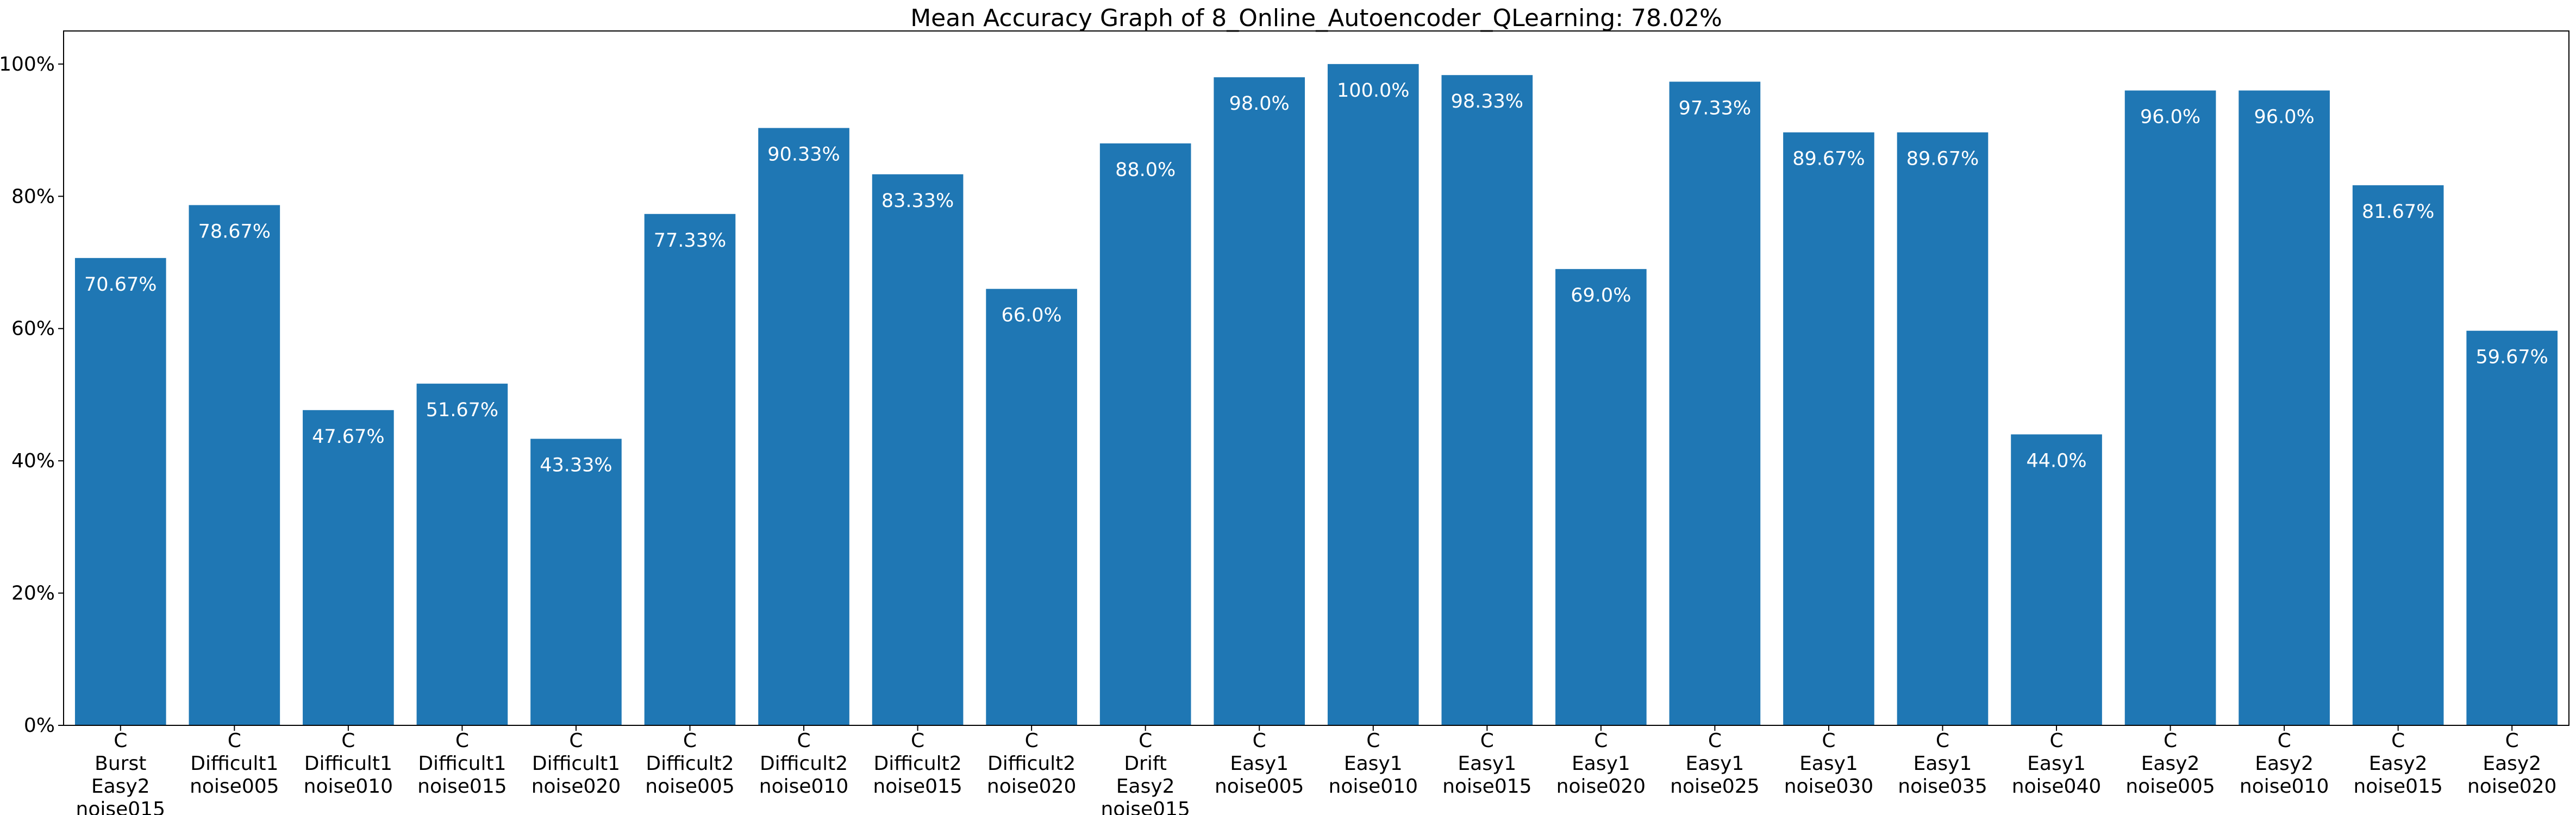 This screenshot has width=2576, height=815. What do you see at coordinates (120, 772) in the screenshot?
I see `x-tick-label: C Burst Easy2 noise015` at bounding box center [120, 772].